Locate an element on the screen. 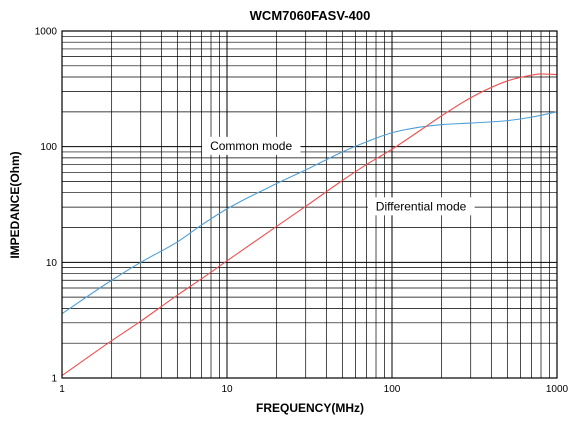 The image size is (569, 421). y-tick-label: 1 is located at coordinates (54, 379).